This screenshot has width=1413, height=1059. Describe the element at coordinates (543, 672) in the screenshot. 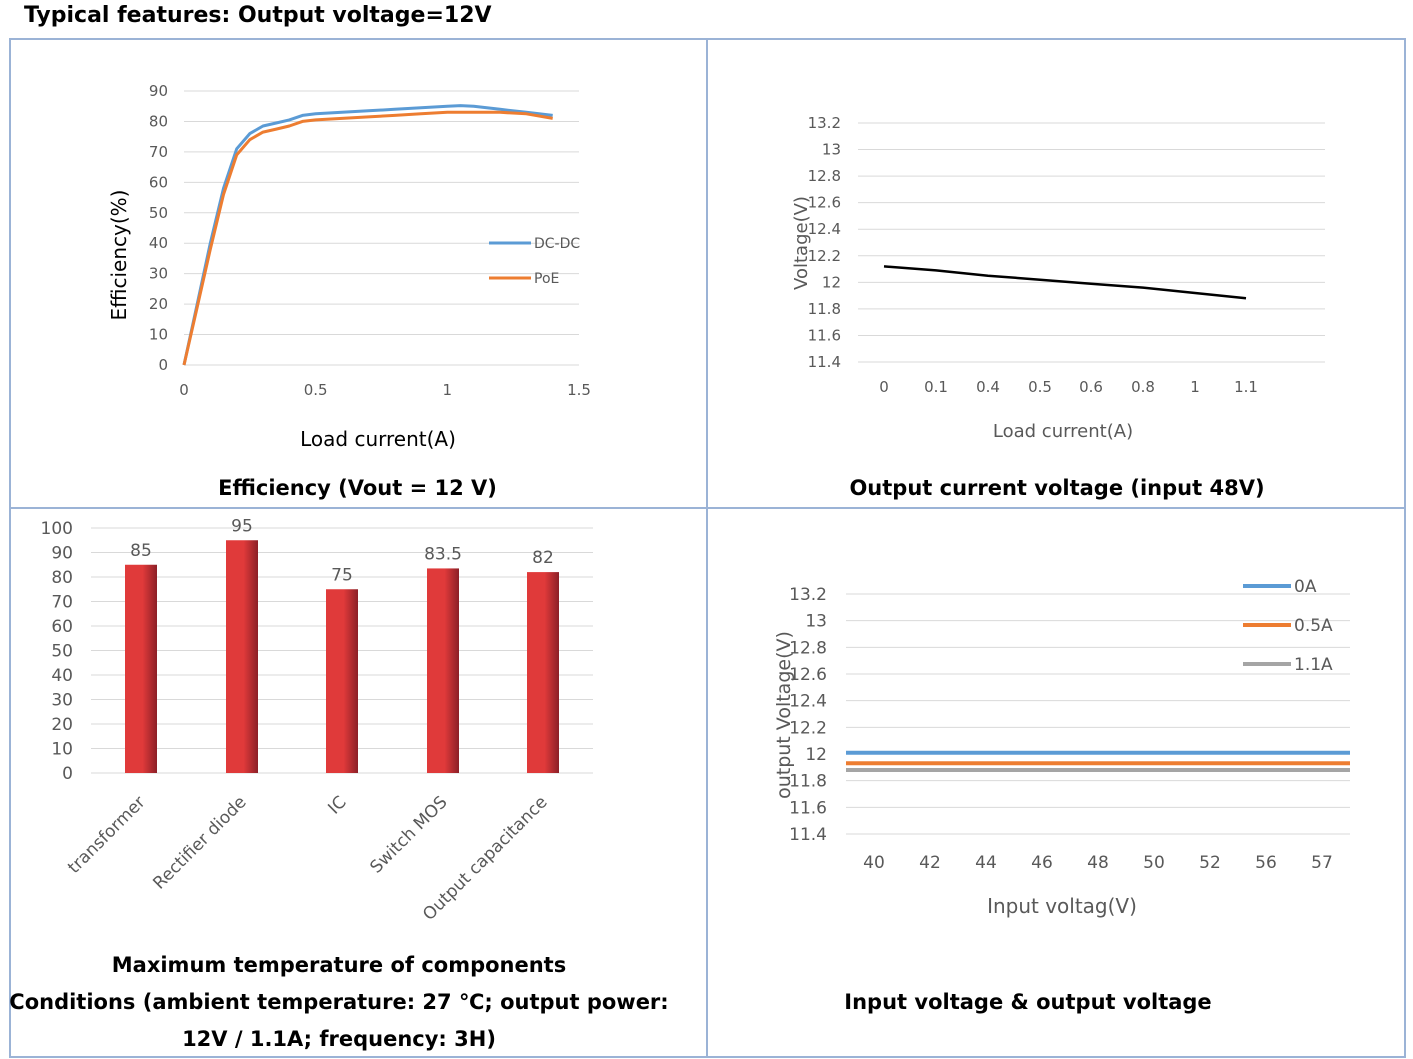

I see `temp-bar-output-capacitance` at that location.